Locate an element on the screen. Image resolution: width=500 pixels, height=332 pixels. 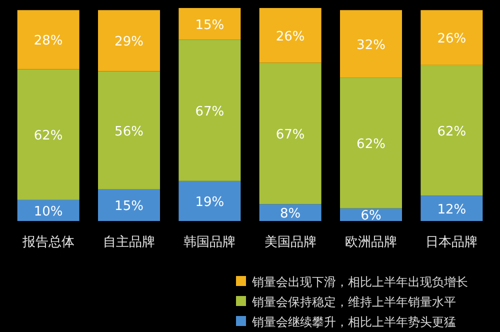
data-label: 12% is located at coordinates (451, 210).